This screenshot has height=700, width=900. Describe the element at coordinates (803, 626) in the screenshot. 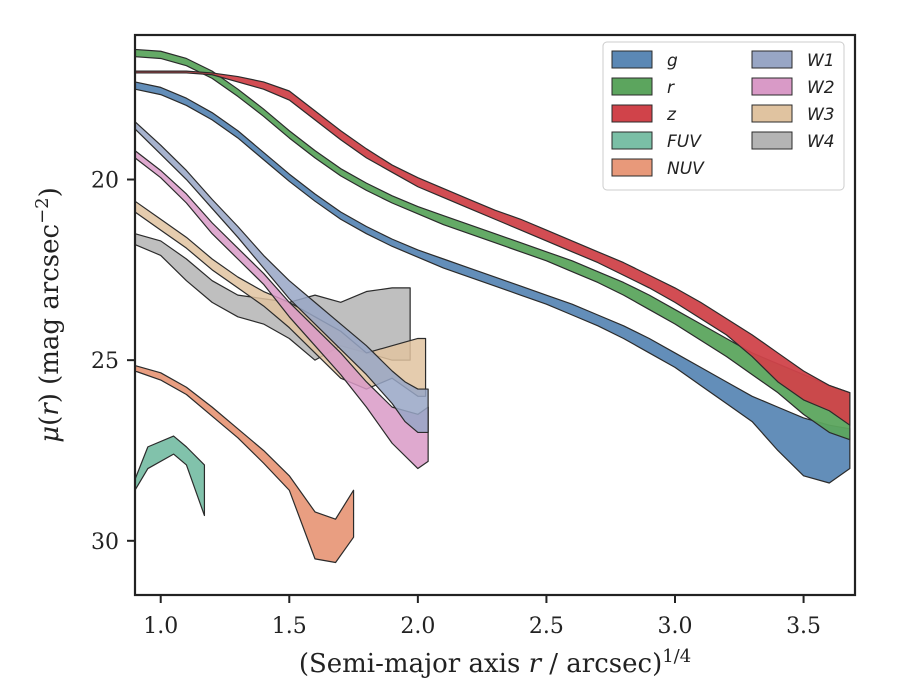

I see `x-tick-label-3-5: 3.5` at that location.